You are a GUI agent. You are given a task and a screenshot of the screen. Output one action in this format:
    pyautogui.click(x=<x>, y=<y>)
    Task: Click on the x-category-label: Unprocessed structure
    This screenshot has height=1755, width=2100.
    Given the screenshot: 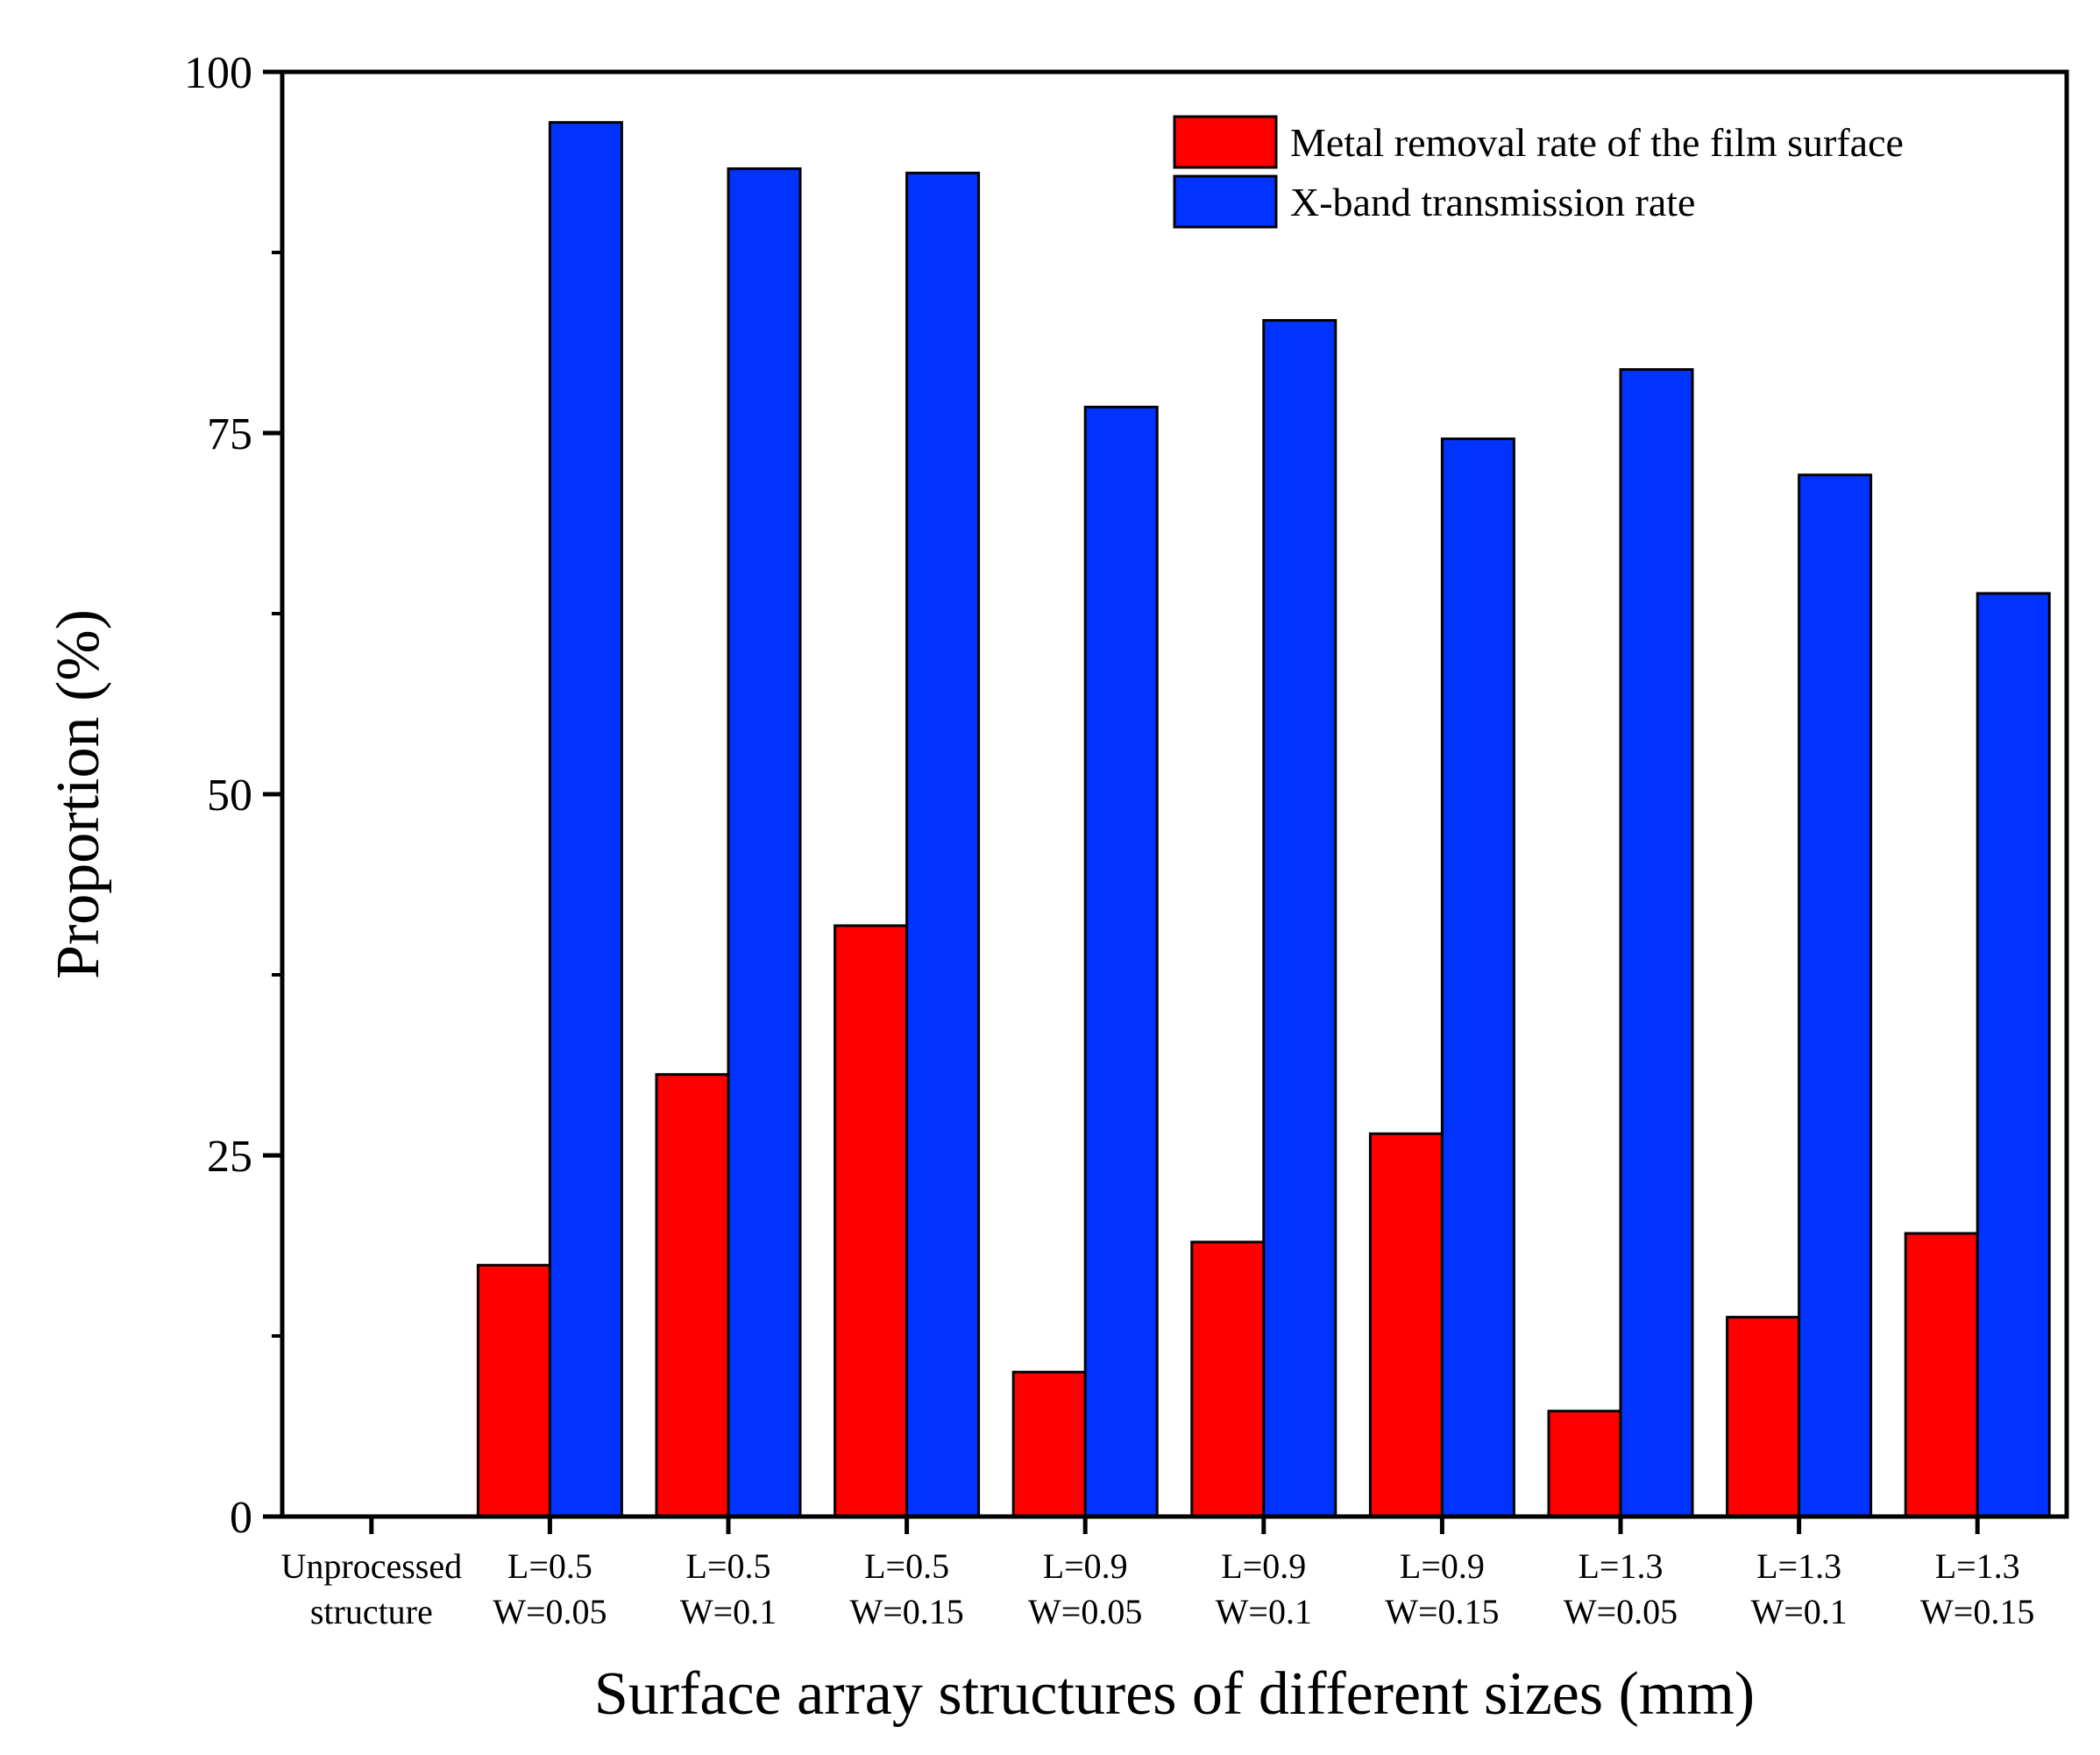 What is the action you would take?
    pyautogui.click(x=371, y=1589)
    